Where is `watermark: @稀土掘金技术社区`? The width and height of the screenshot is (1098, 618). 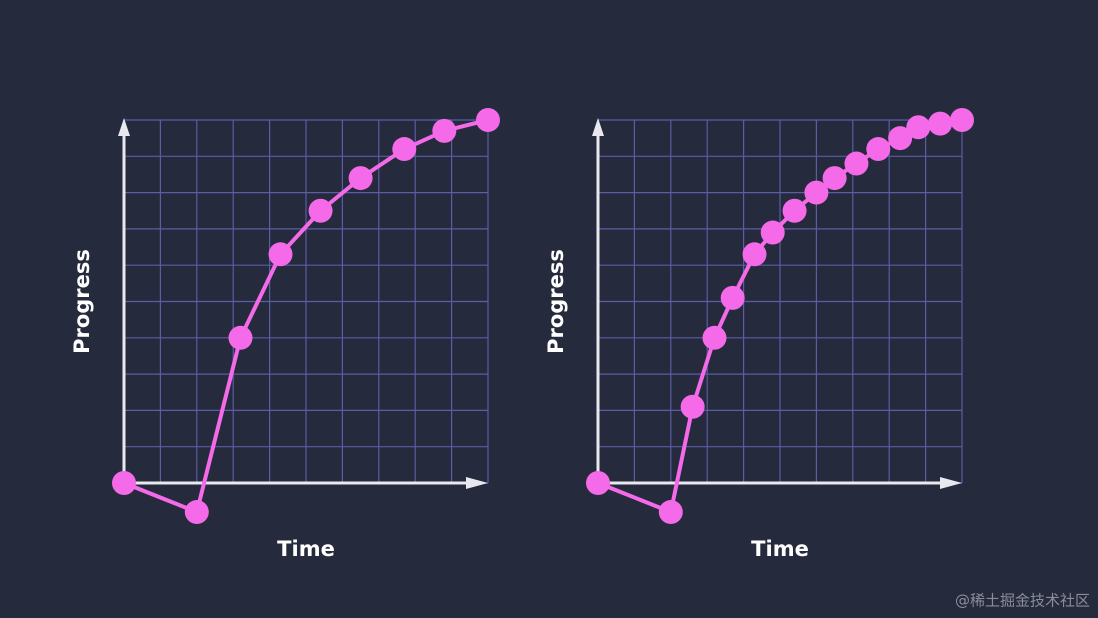
watermark: @稀土掘金技术社区 is located at coordinates (1022, 601).